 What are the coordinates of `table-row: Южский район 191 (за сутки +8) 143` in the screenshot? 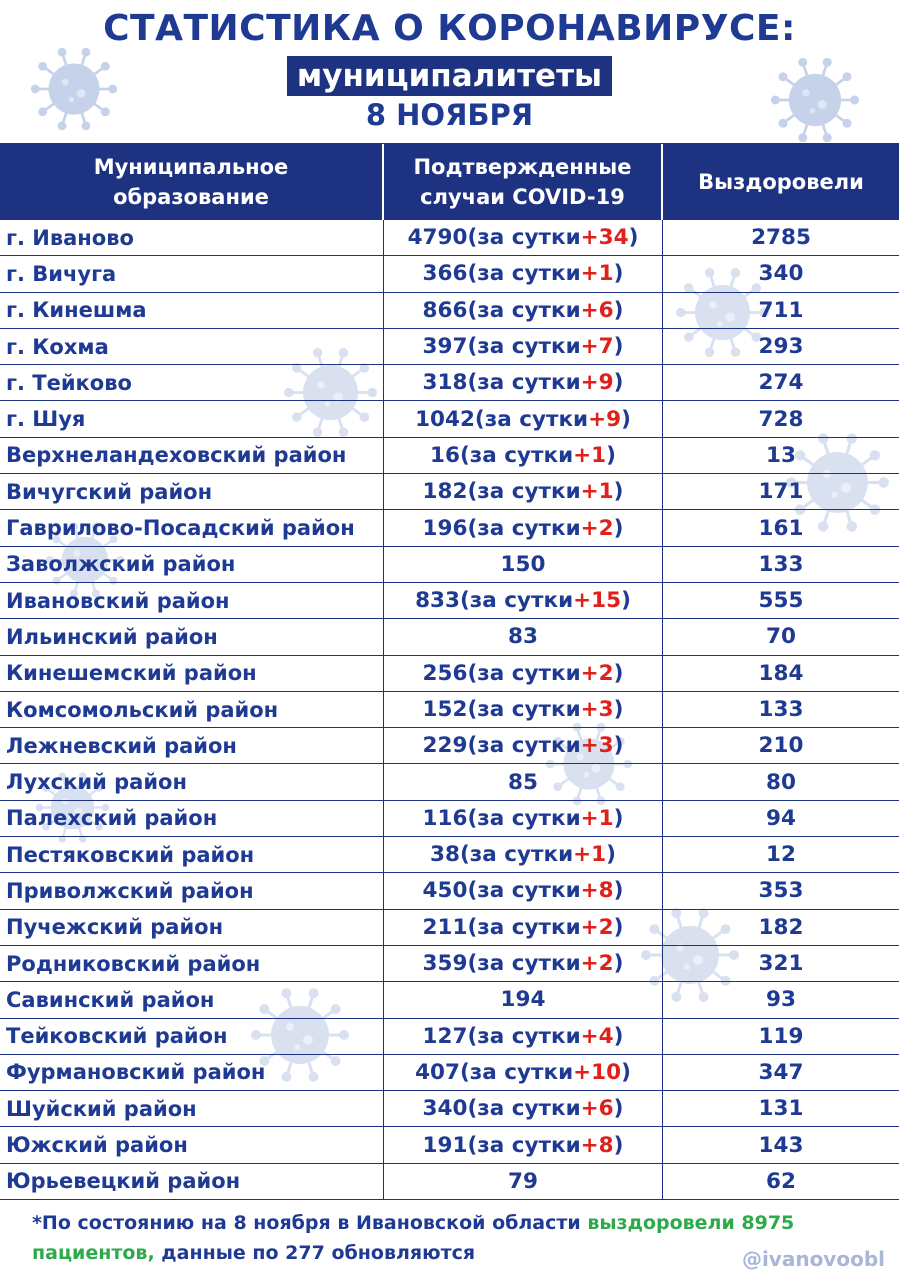 It's located at (449, 1145).